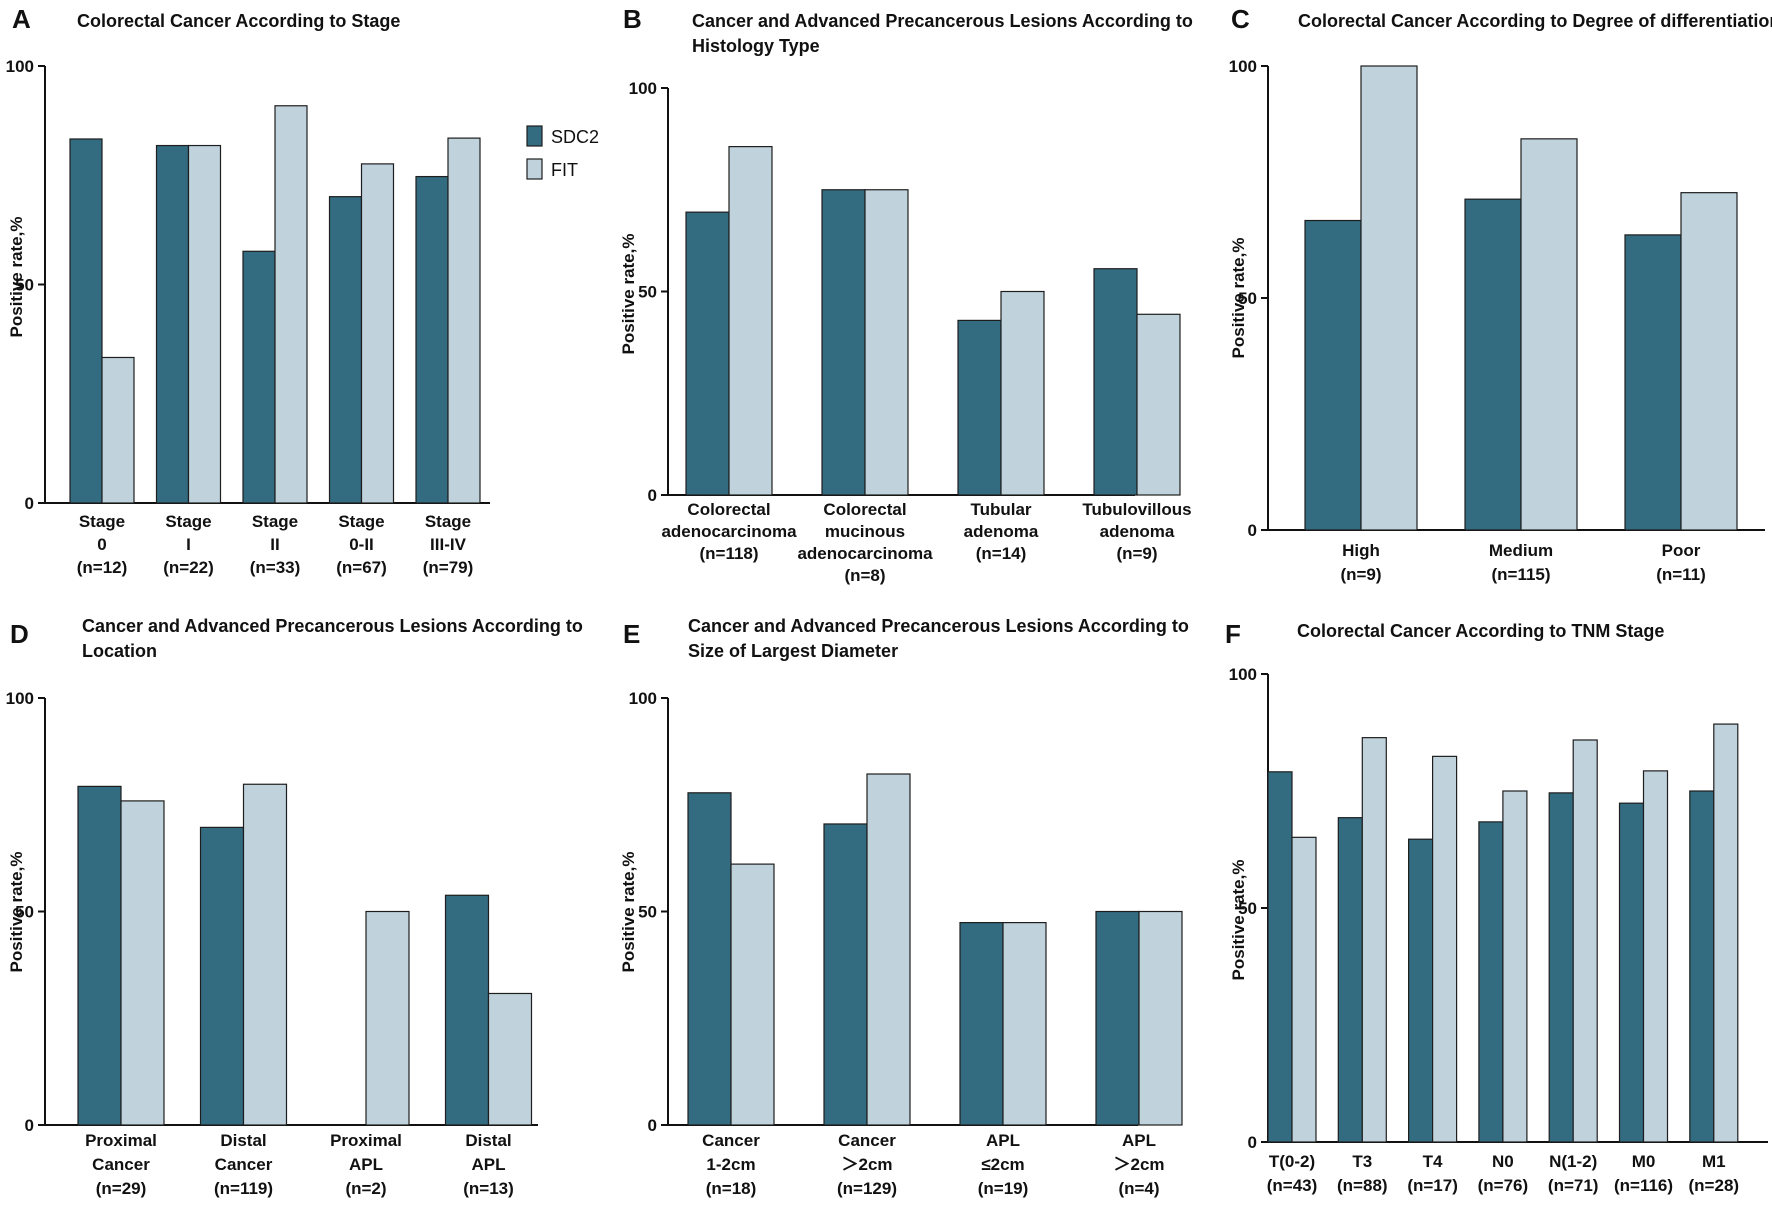 The image size is (1772, 1208). Describe the element at coordinates (1714, 1161) in the screenshot. I see `x-tick-label-line: M1` at that location.